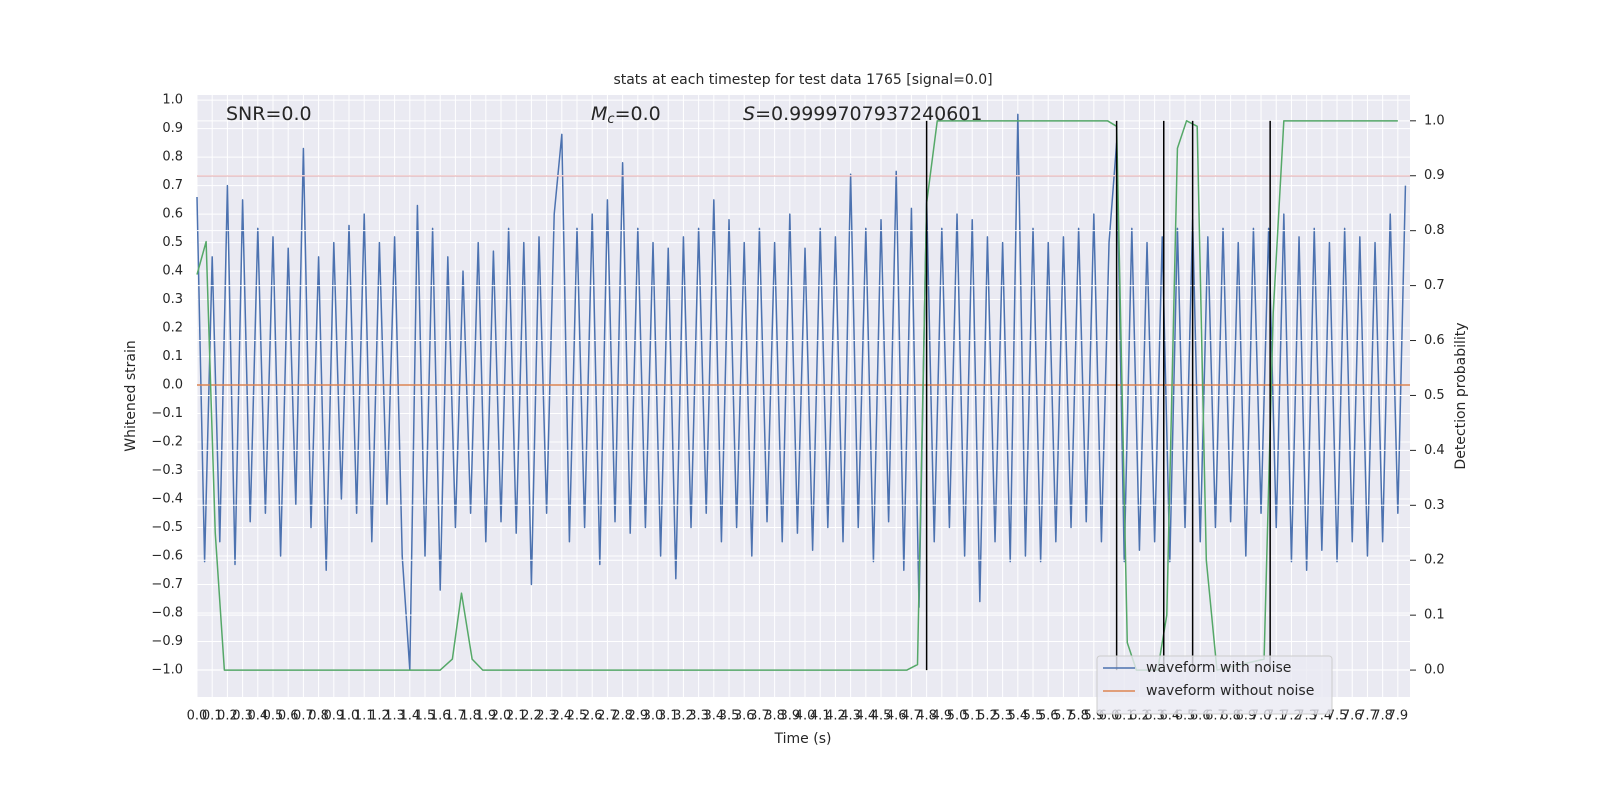 Image resolution: width=1600 pixels, height=800 pixels. What do you see at coordinates (167, 470) in the screenshot?
I see `y-tick-label: −0.3` at bounding box center [167, 470].